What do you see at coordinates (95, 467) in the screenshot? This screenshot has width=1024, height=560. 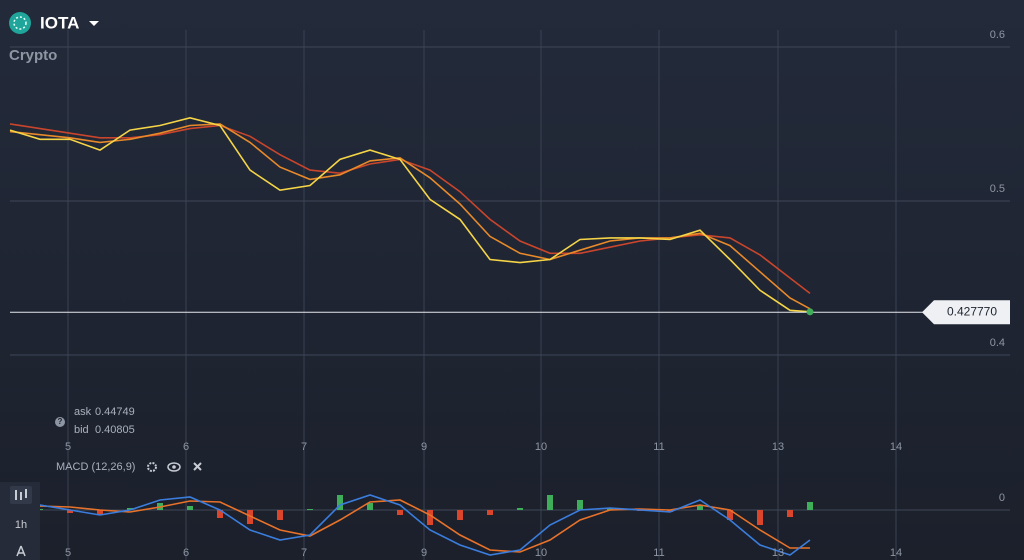 I see `macd-title: MACD (12,26,9)` at bounding box center [95, 467].